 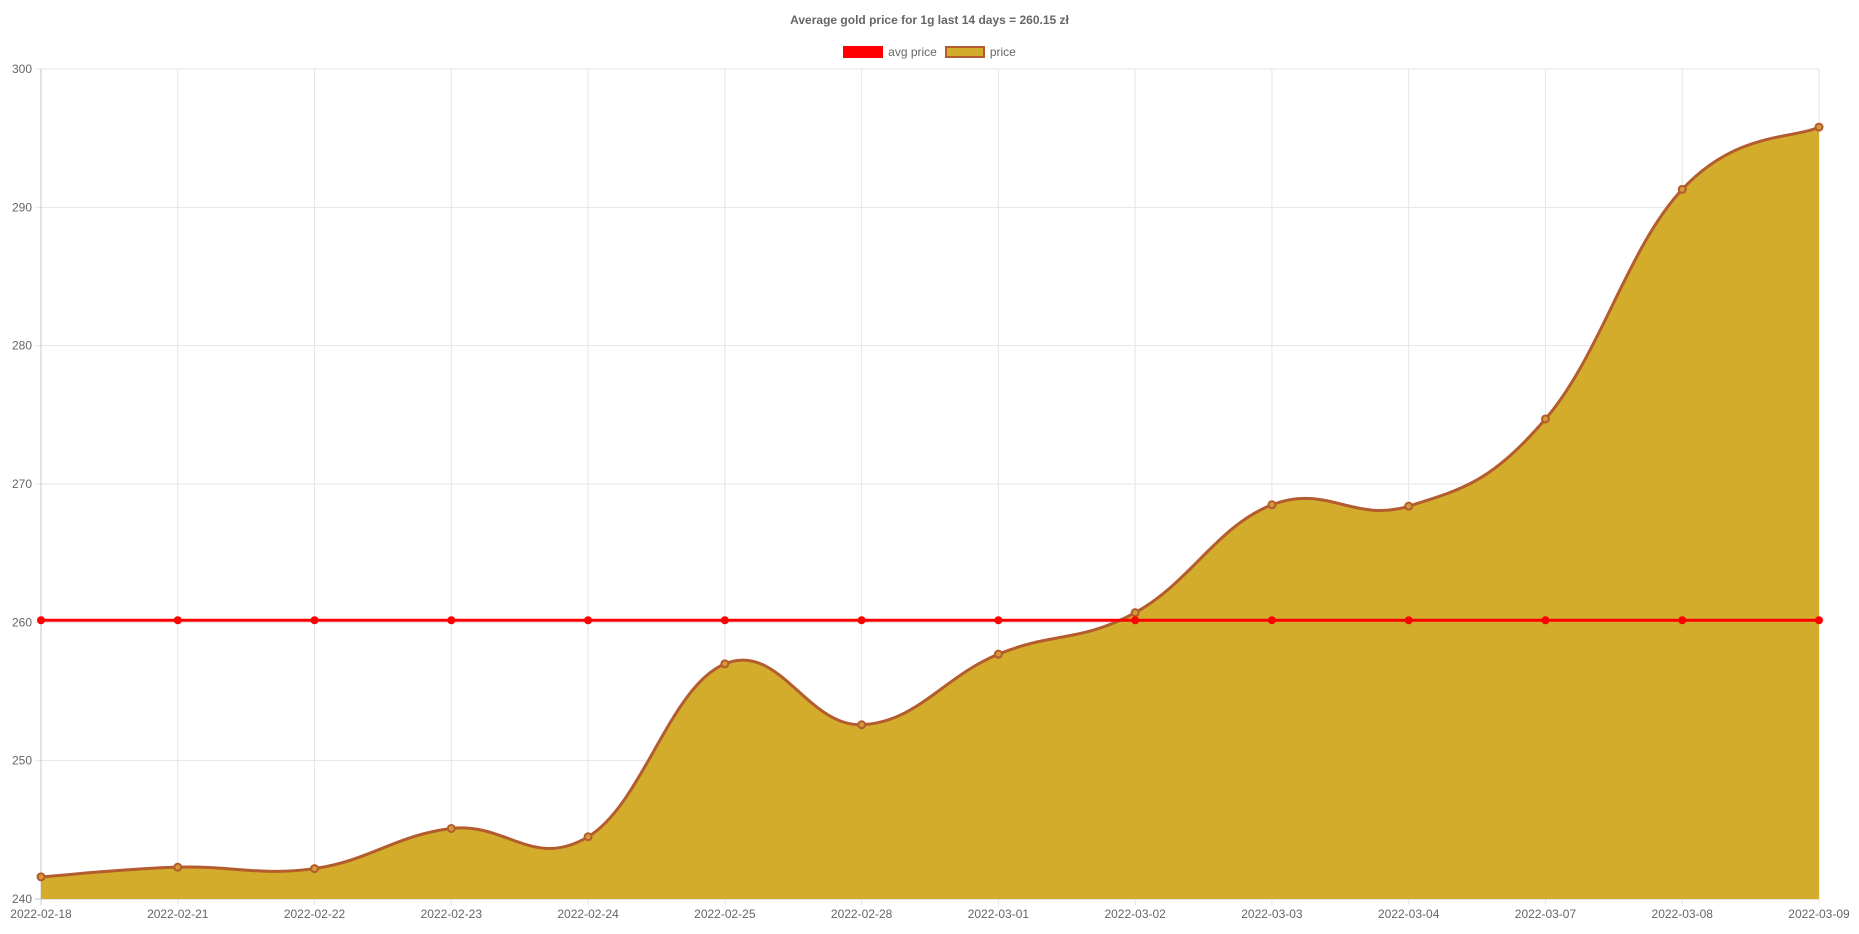 What do you see at coordinates (452, 914) in the screenshot?
I see `x-tick-label: 2022-02-23` at bounding box center [452, 914].